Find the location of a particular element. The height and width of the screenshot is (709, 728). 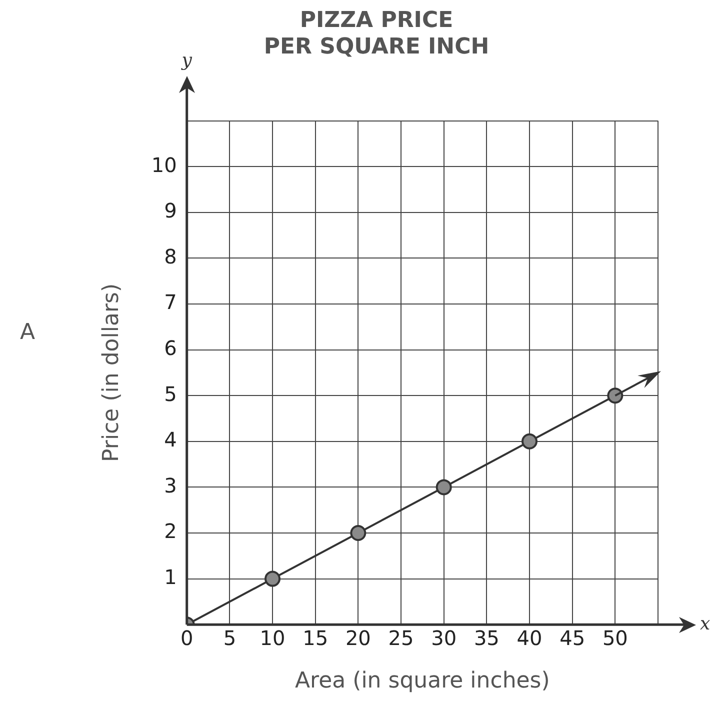

text: y is located at coordinates (186, 60).